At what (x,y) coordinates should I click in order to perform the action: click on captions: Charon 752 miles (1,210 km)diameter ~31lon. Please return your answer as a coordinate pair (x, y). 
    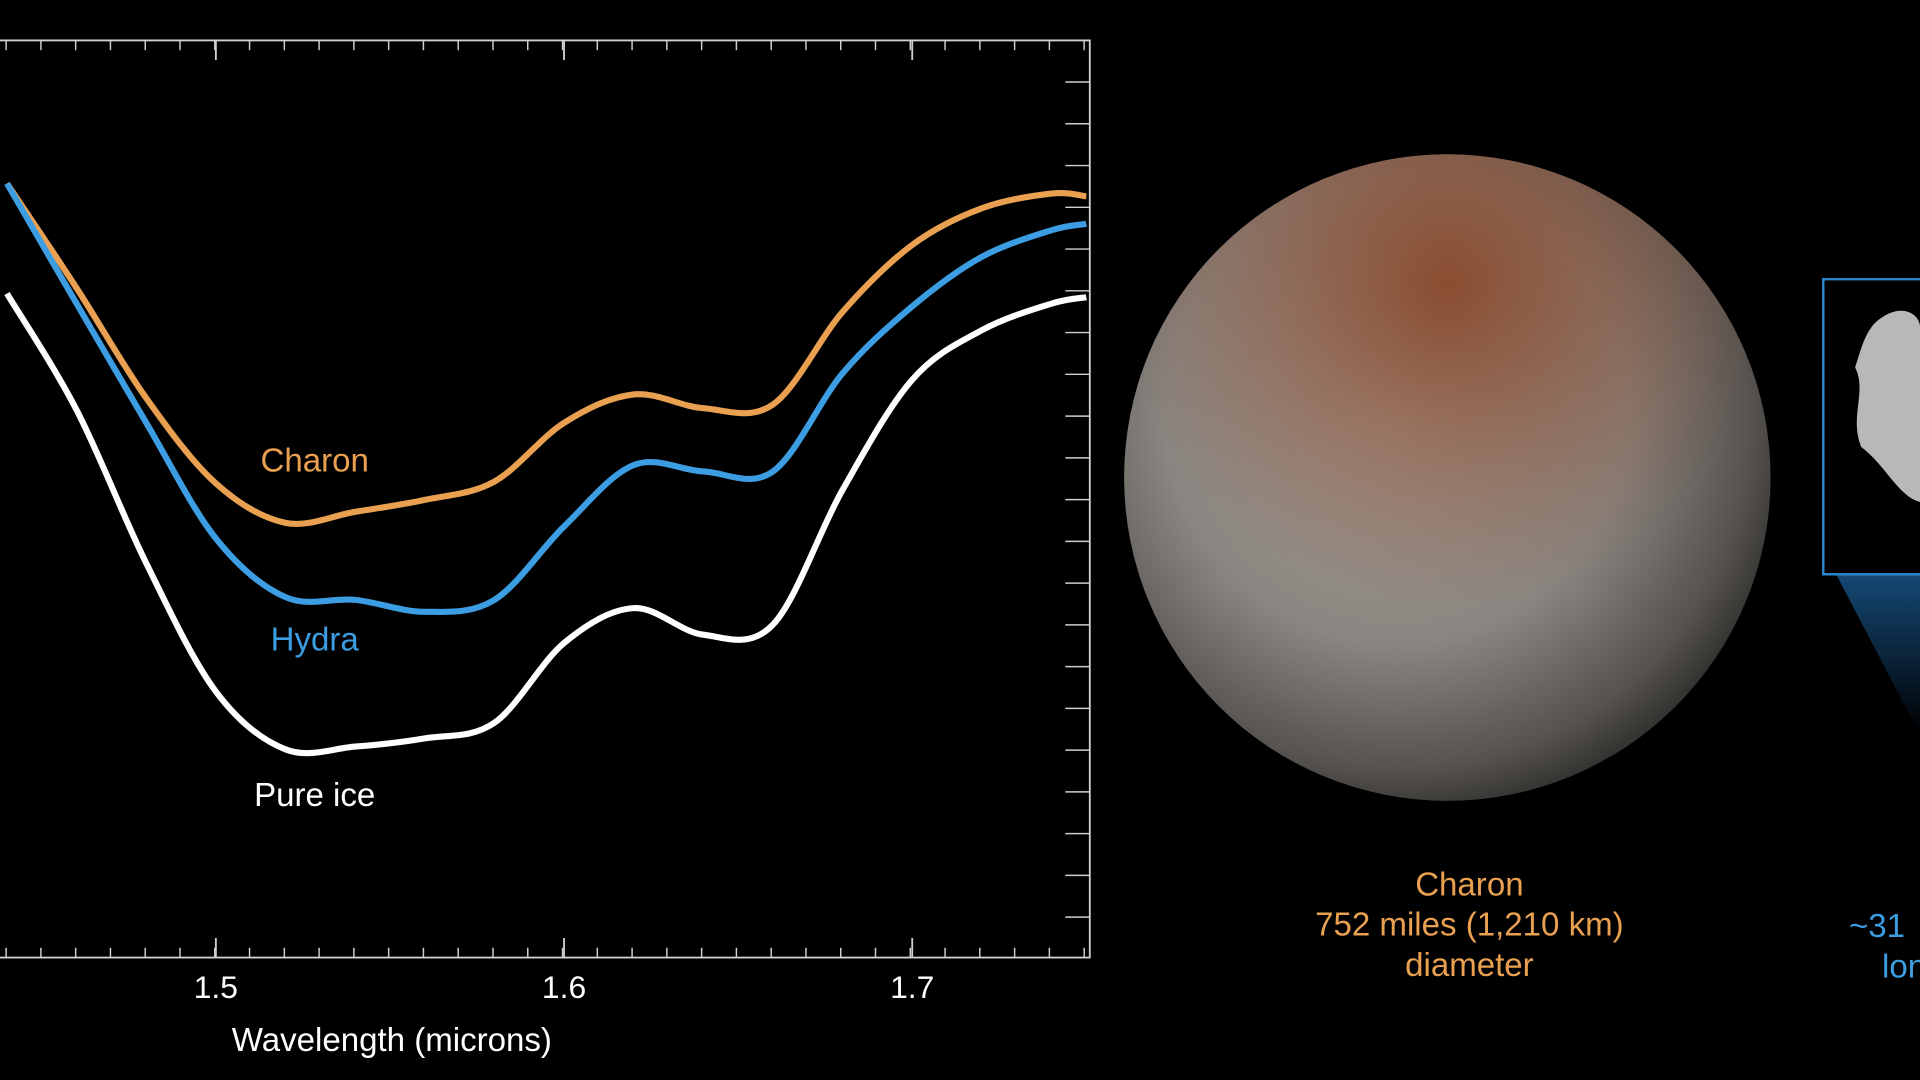
    Looking at the image, I should click on (1617, 925).